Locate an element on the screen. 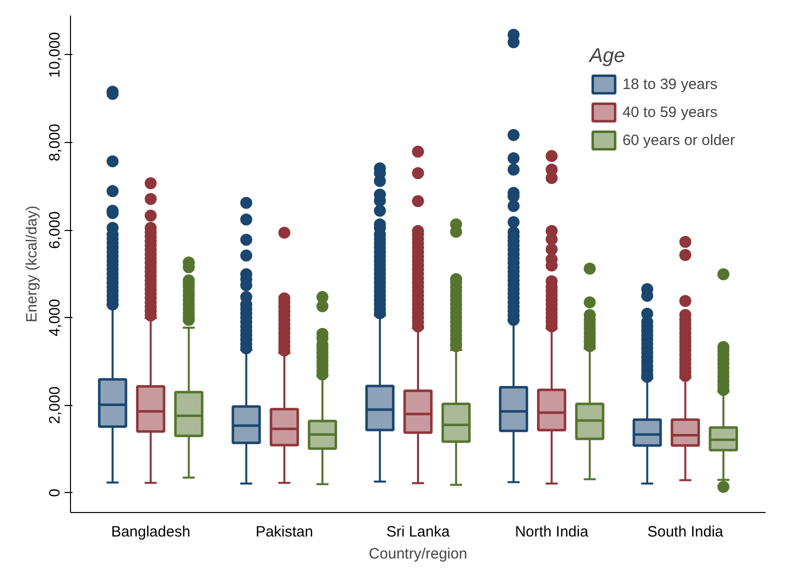 The width and height of the screenshot is (790, 576). y-tick-label: 6,000 is located at coordinates (55, 230).